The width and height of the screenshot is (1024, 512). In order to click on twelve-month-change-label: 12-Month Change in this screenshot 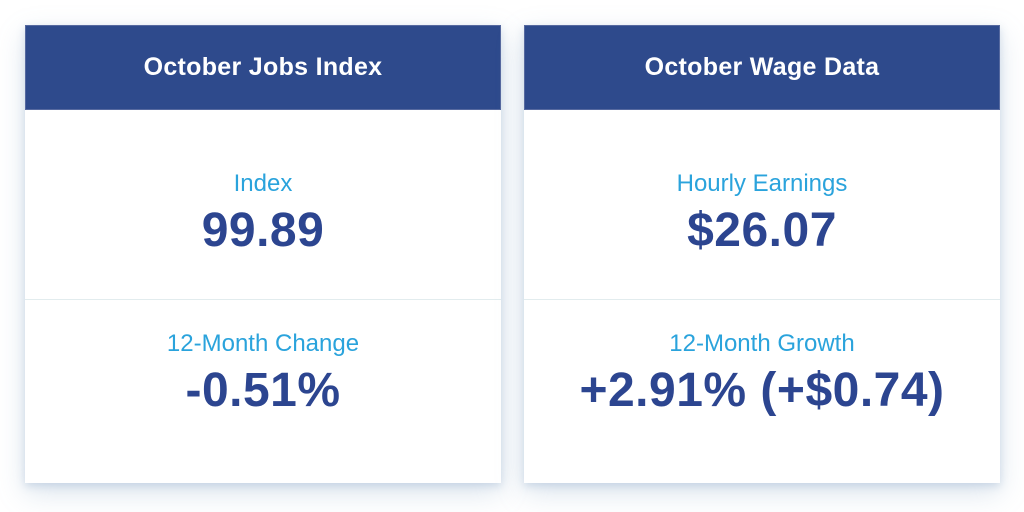, I will do `click(263, 343)`.